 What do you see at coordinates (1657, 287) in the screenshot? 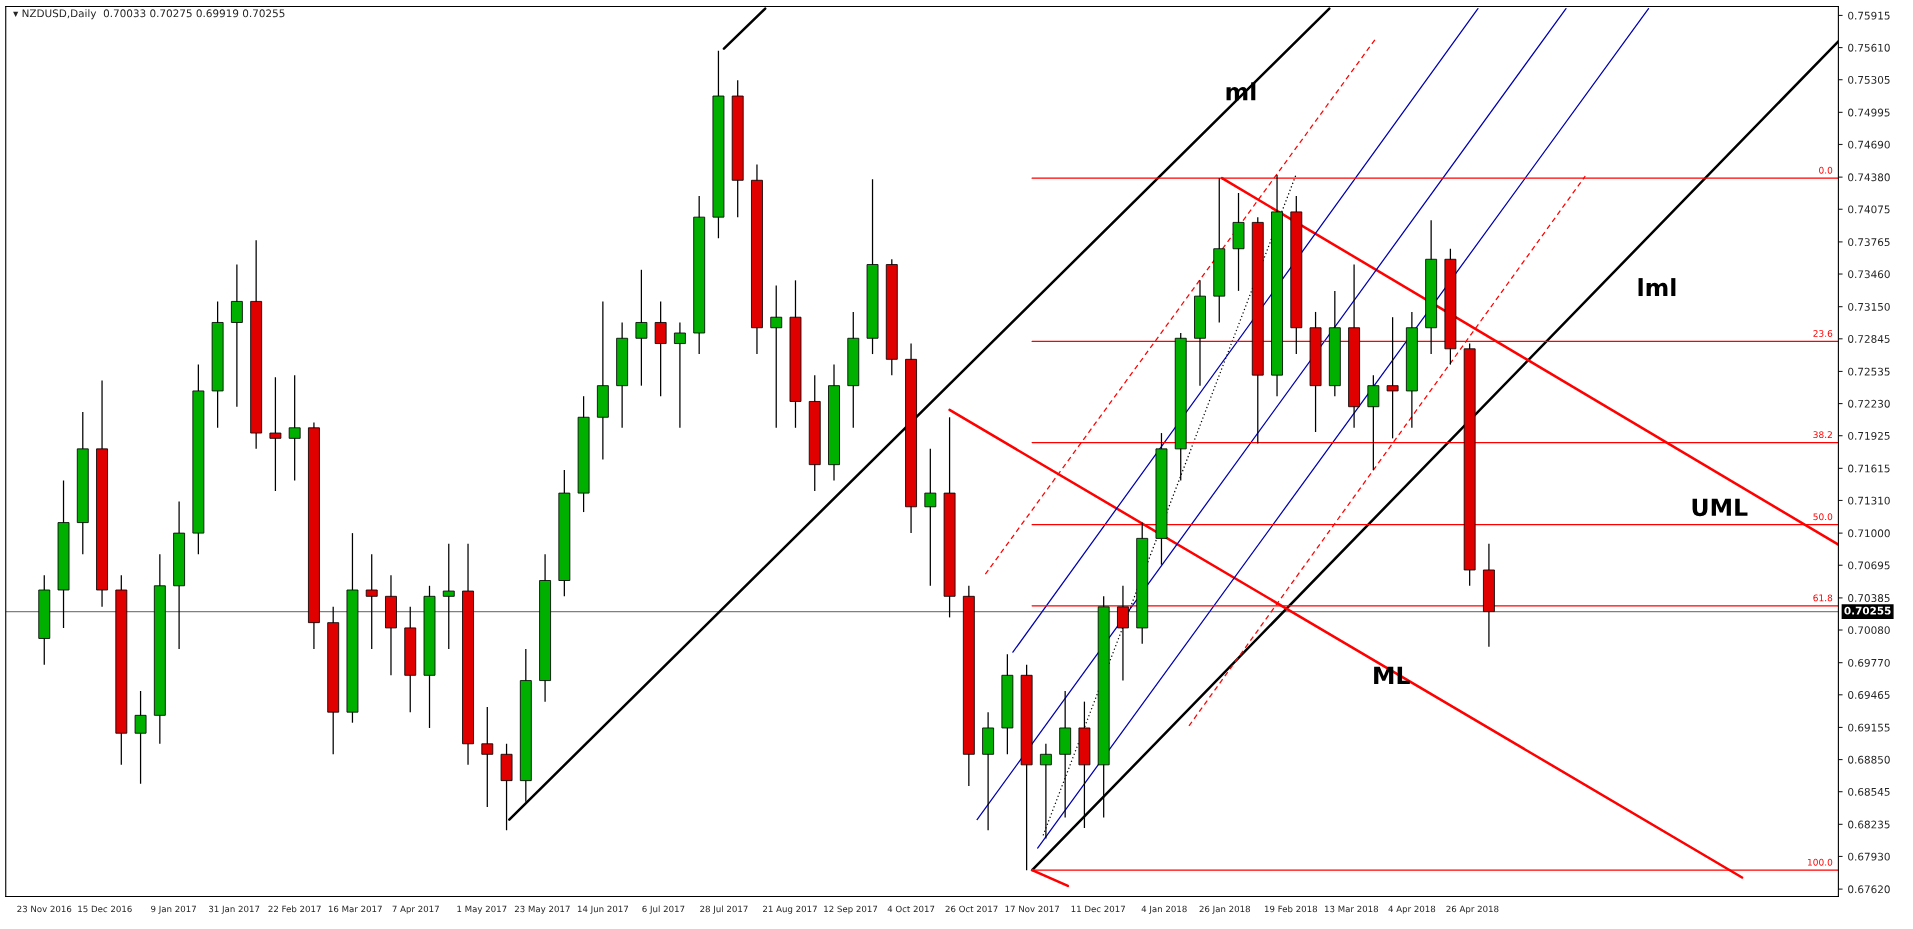
I see `annotation: lml` at bounding box center [1657, 287].